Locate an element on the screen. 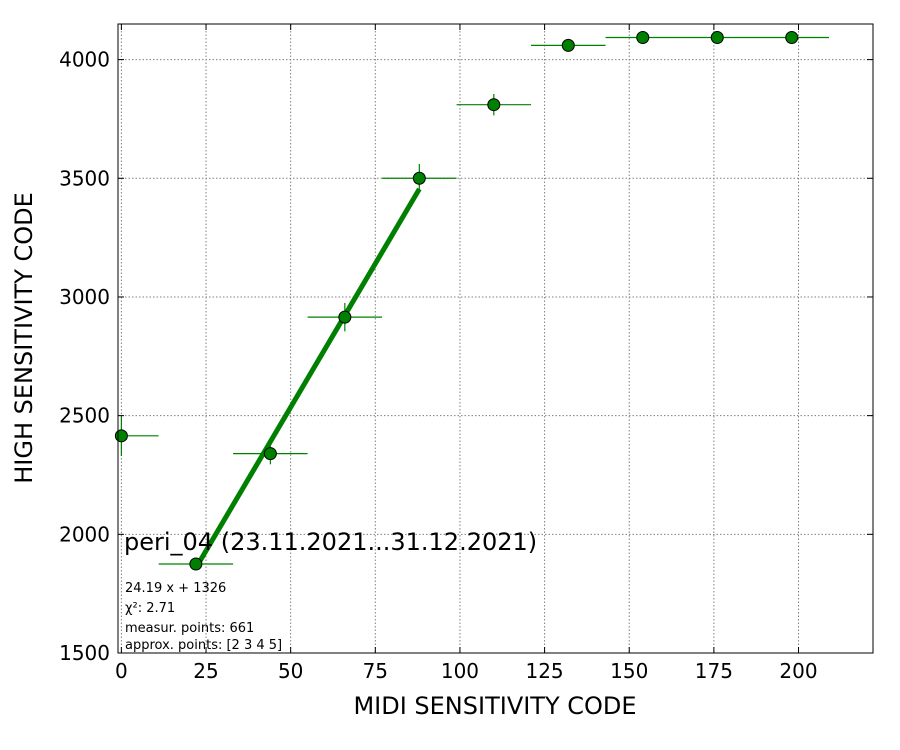 This screenshot has height=750, width=900. y-tick-label: 3500 is located at coordinates (84, 178).